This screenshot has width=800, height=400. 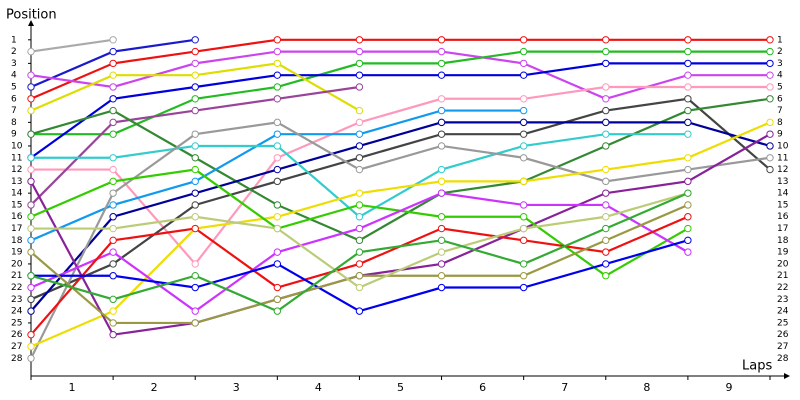 What do you see at coordinates (17, 146) in the screenshot?
I see `y-tick-label: 10` at bounding box center [17, 146].